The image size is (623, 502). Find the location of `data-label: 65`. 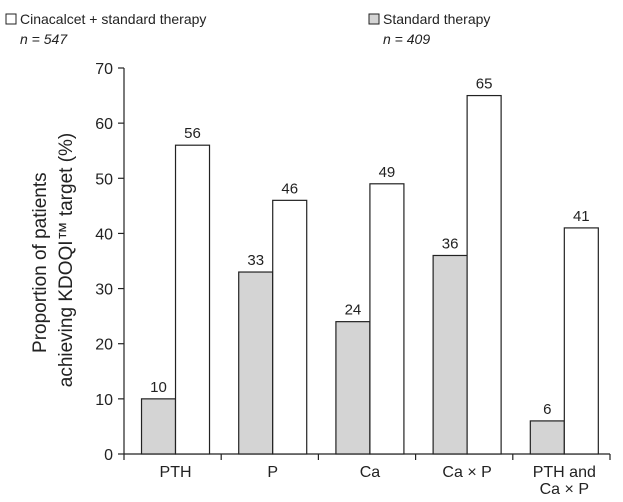

data-label: 65 is located at coordinates (484, 84).